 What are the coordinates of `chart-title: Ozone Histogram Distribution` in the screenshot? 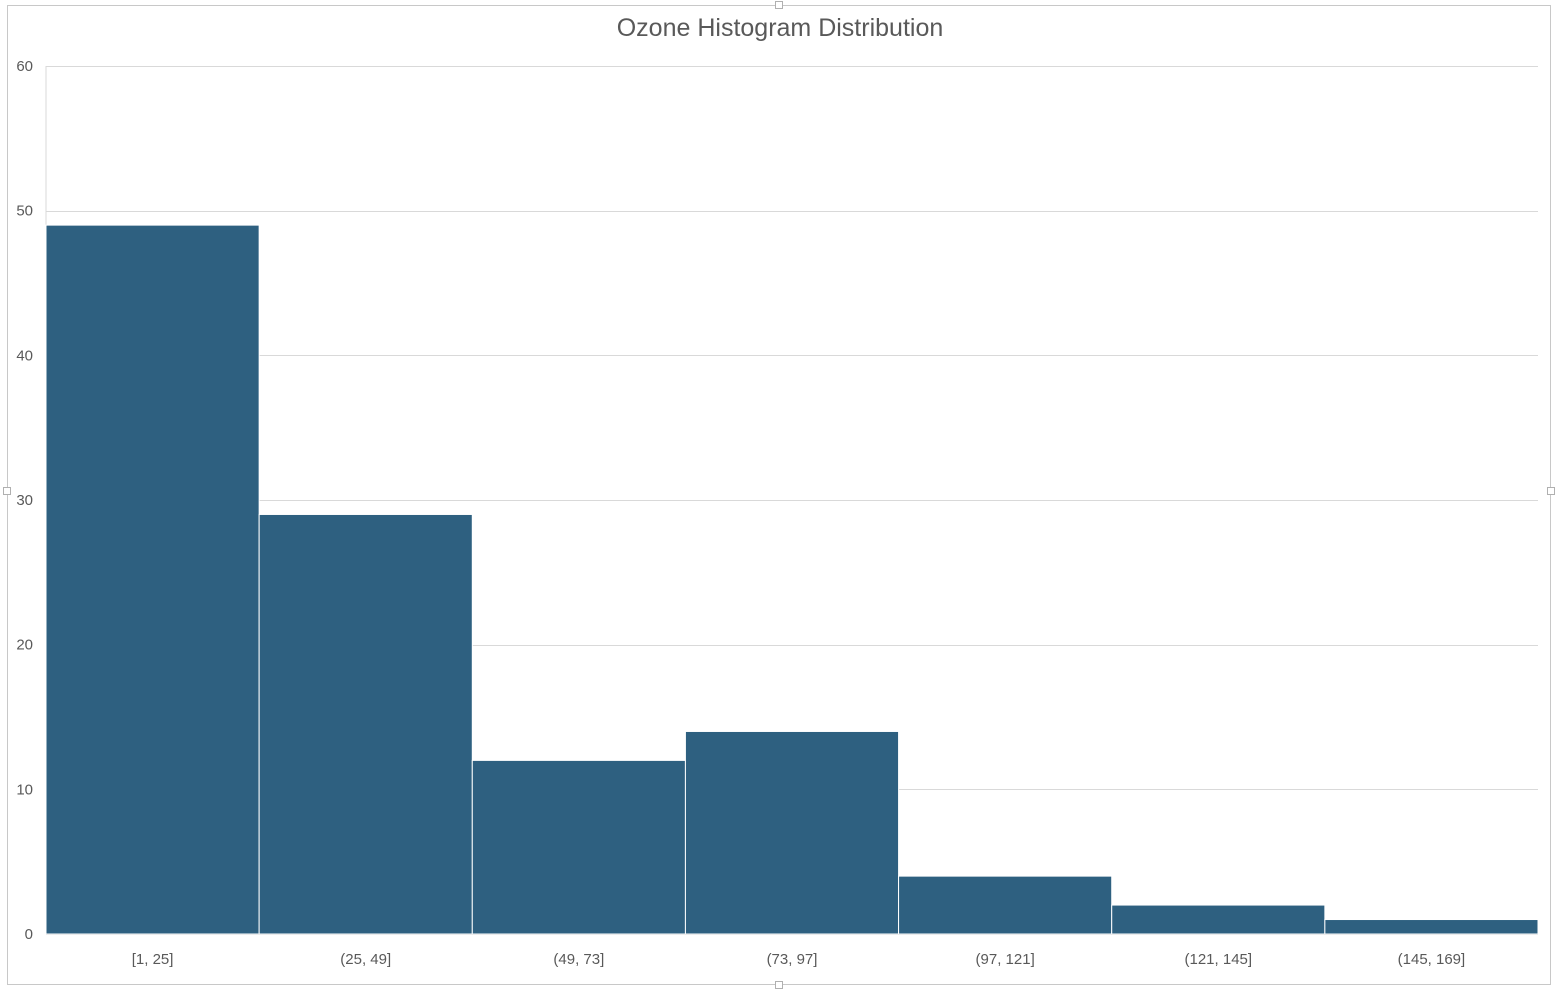 It's located at (780, 28).